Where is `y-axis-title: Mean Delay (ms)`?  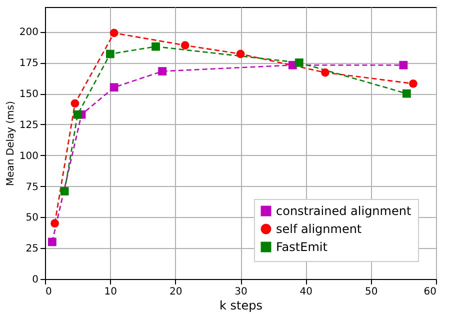 y-axis-title: Mean Delay (ms) is located at coordinates (10, 143).